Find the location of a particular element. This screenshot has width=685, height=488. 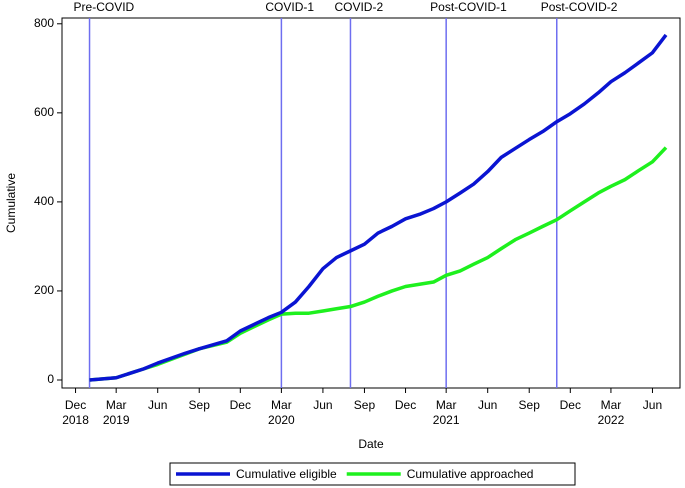

x-axis-label: Date is located at coordinates (371, 444).